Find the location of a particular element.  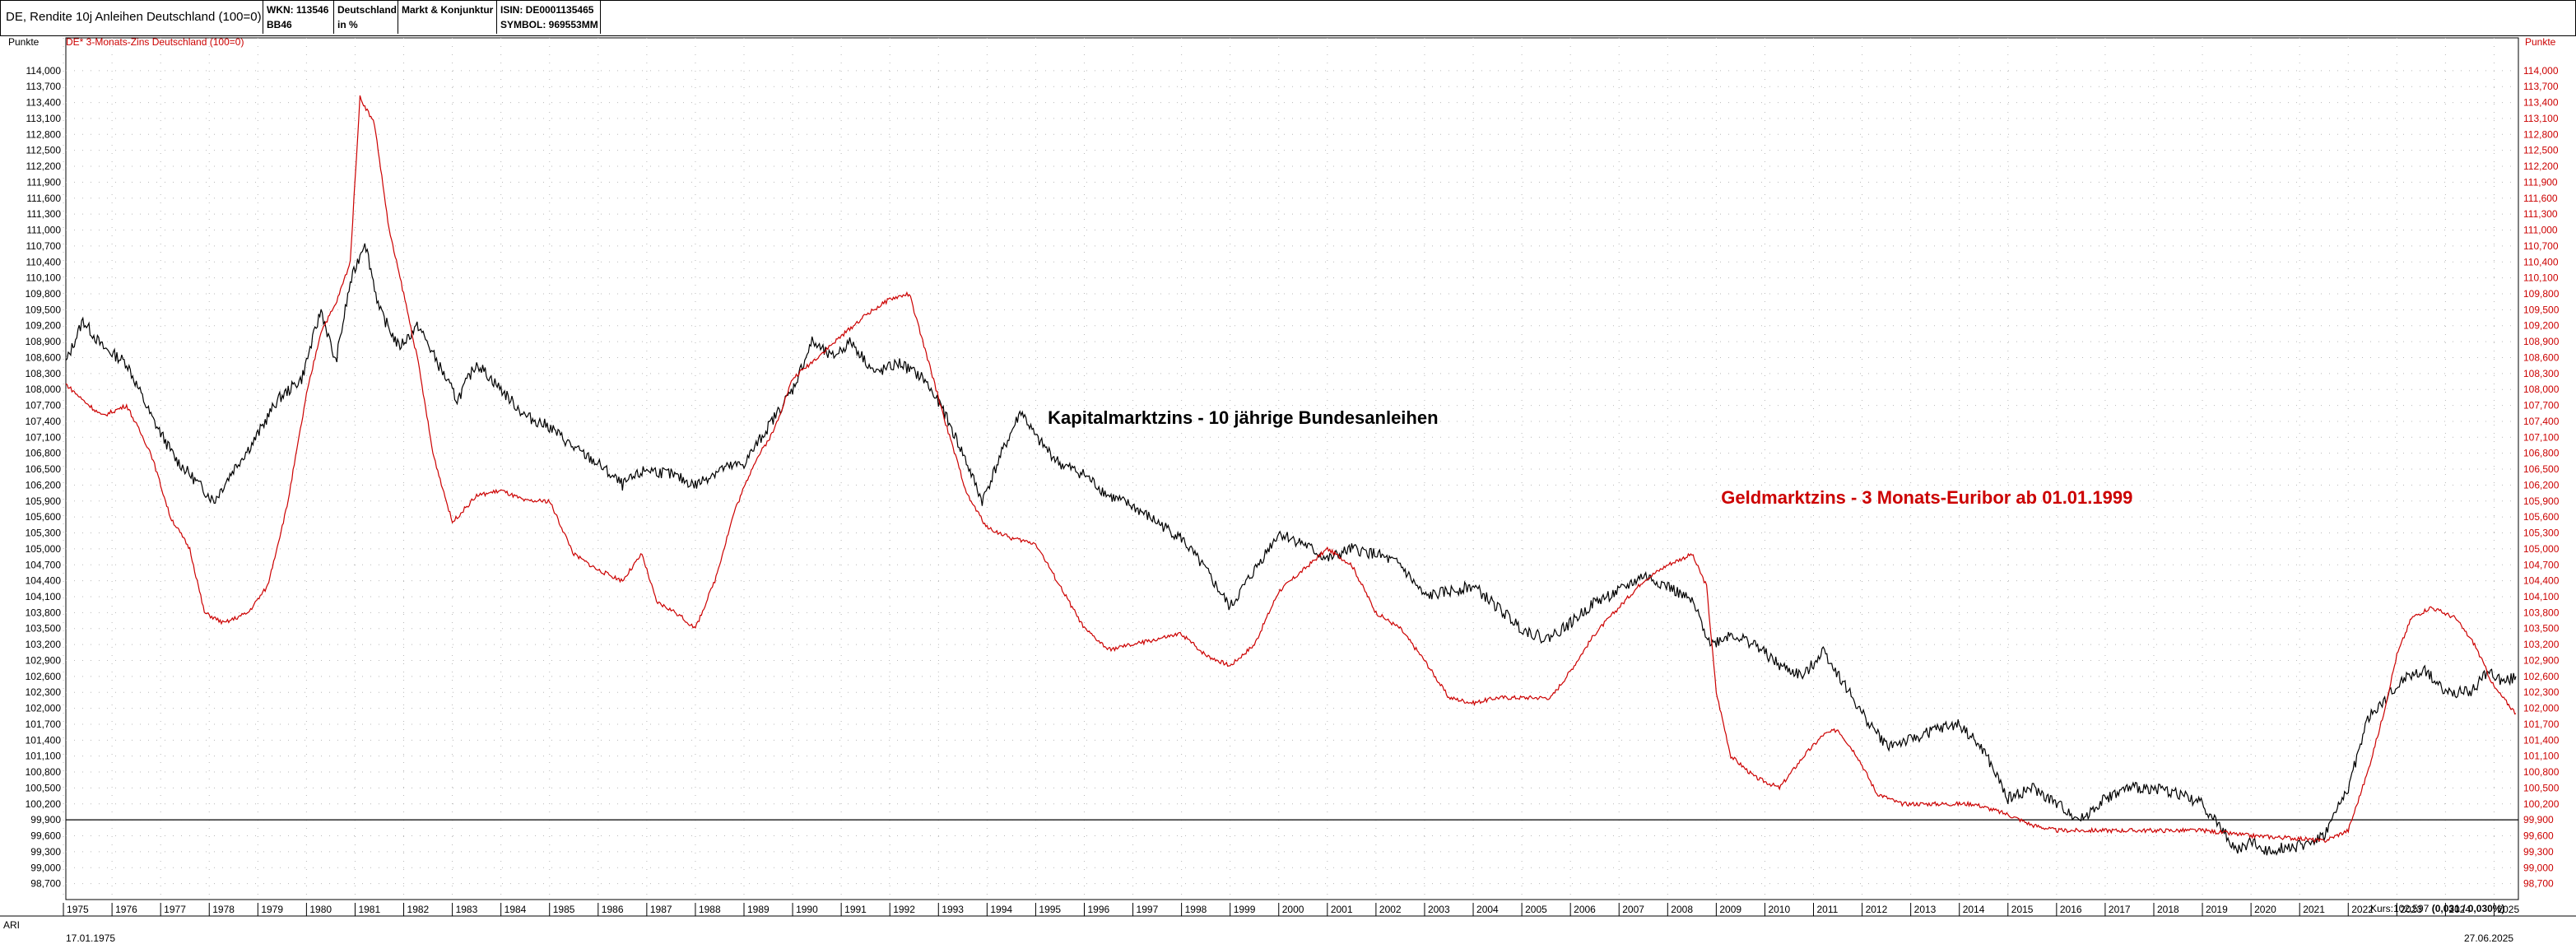

x-tick-label: 2014 is located at coordinates (1974, 909).